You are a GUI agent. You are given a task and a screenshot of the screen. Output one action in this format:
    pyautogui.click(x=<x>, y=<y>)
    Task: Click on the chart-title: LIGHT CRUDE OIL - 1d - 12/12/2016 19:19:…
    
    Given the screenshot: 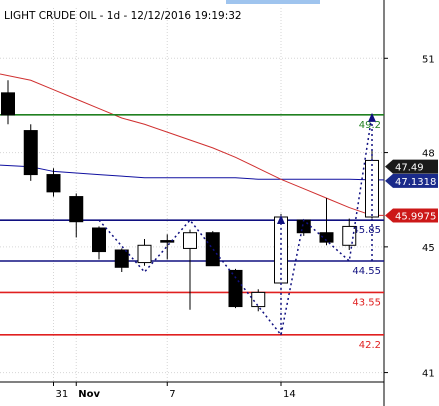 What is the action you would take?
    pyautogui.click(x=123, y=16)
    